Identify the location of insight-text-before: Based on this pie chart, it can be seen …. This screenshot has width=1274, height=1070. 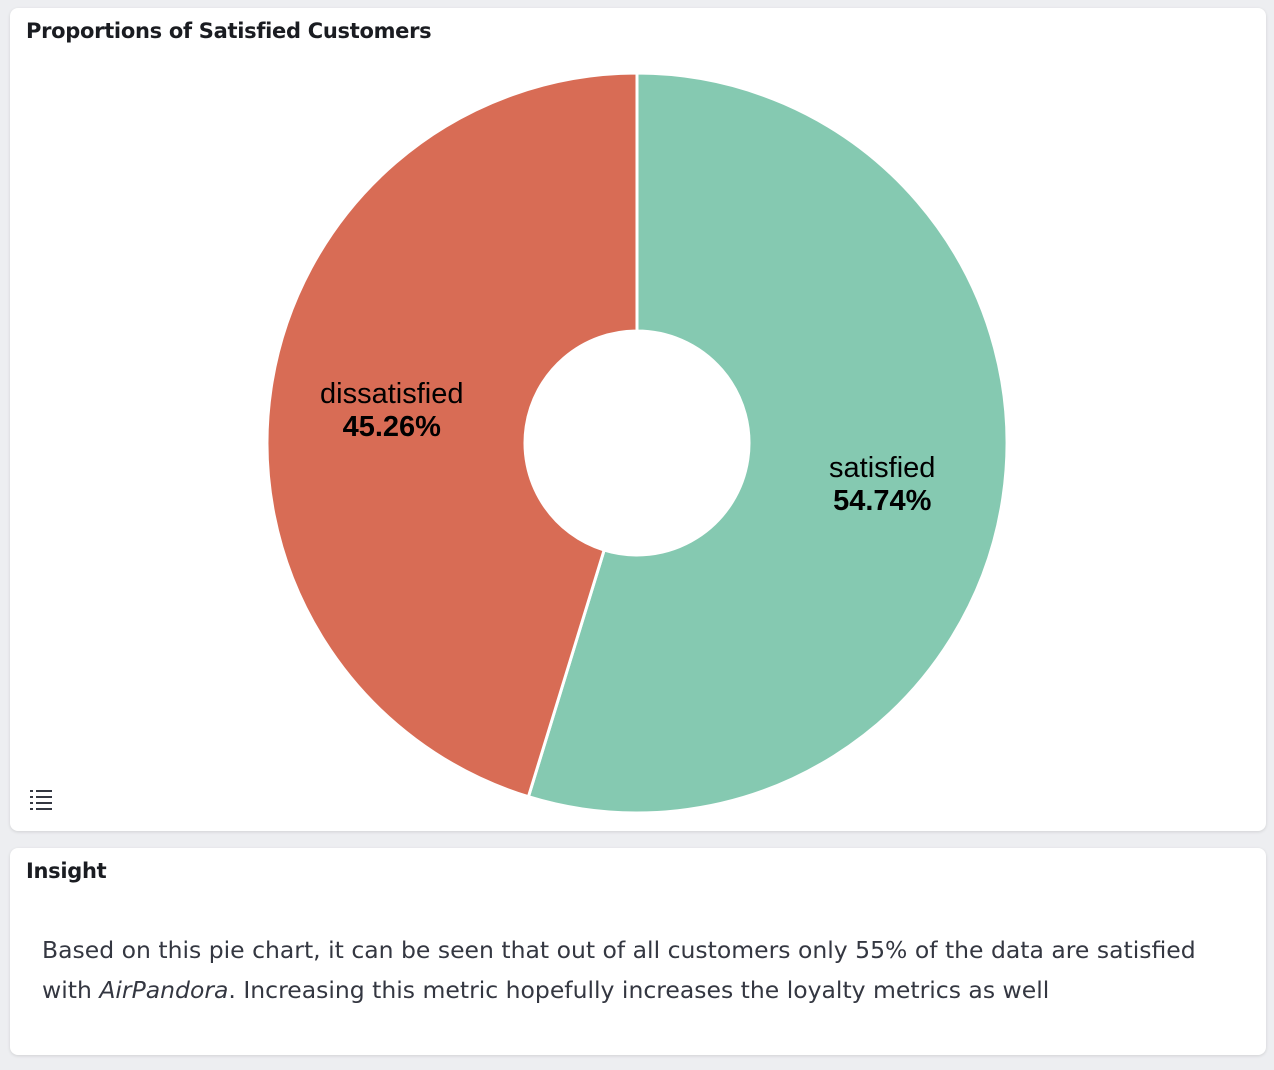
(619, 970).